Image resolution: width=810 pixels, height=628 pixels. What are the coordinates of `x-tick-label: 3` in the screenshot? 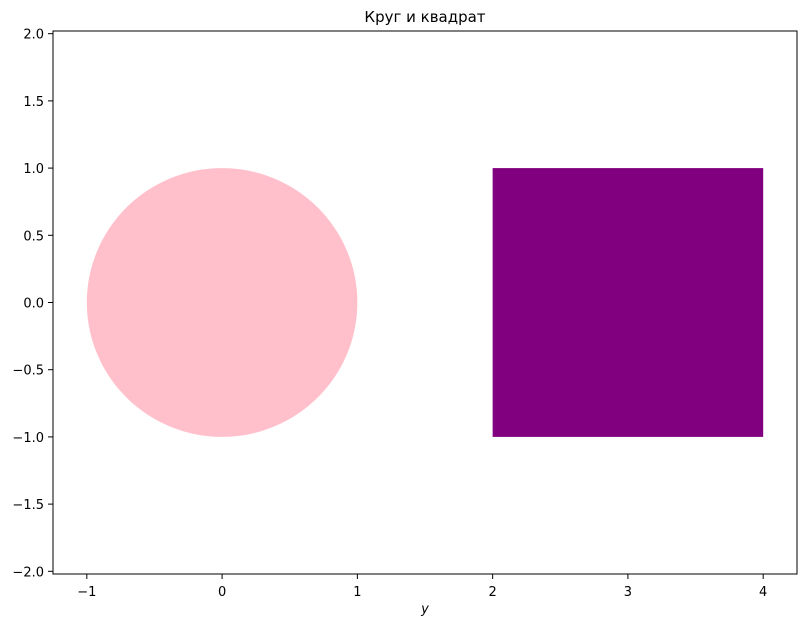 It's located at (628, 592).